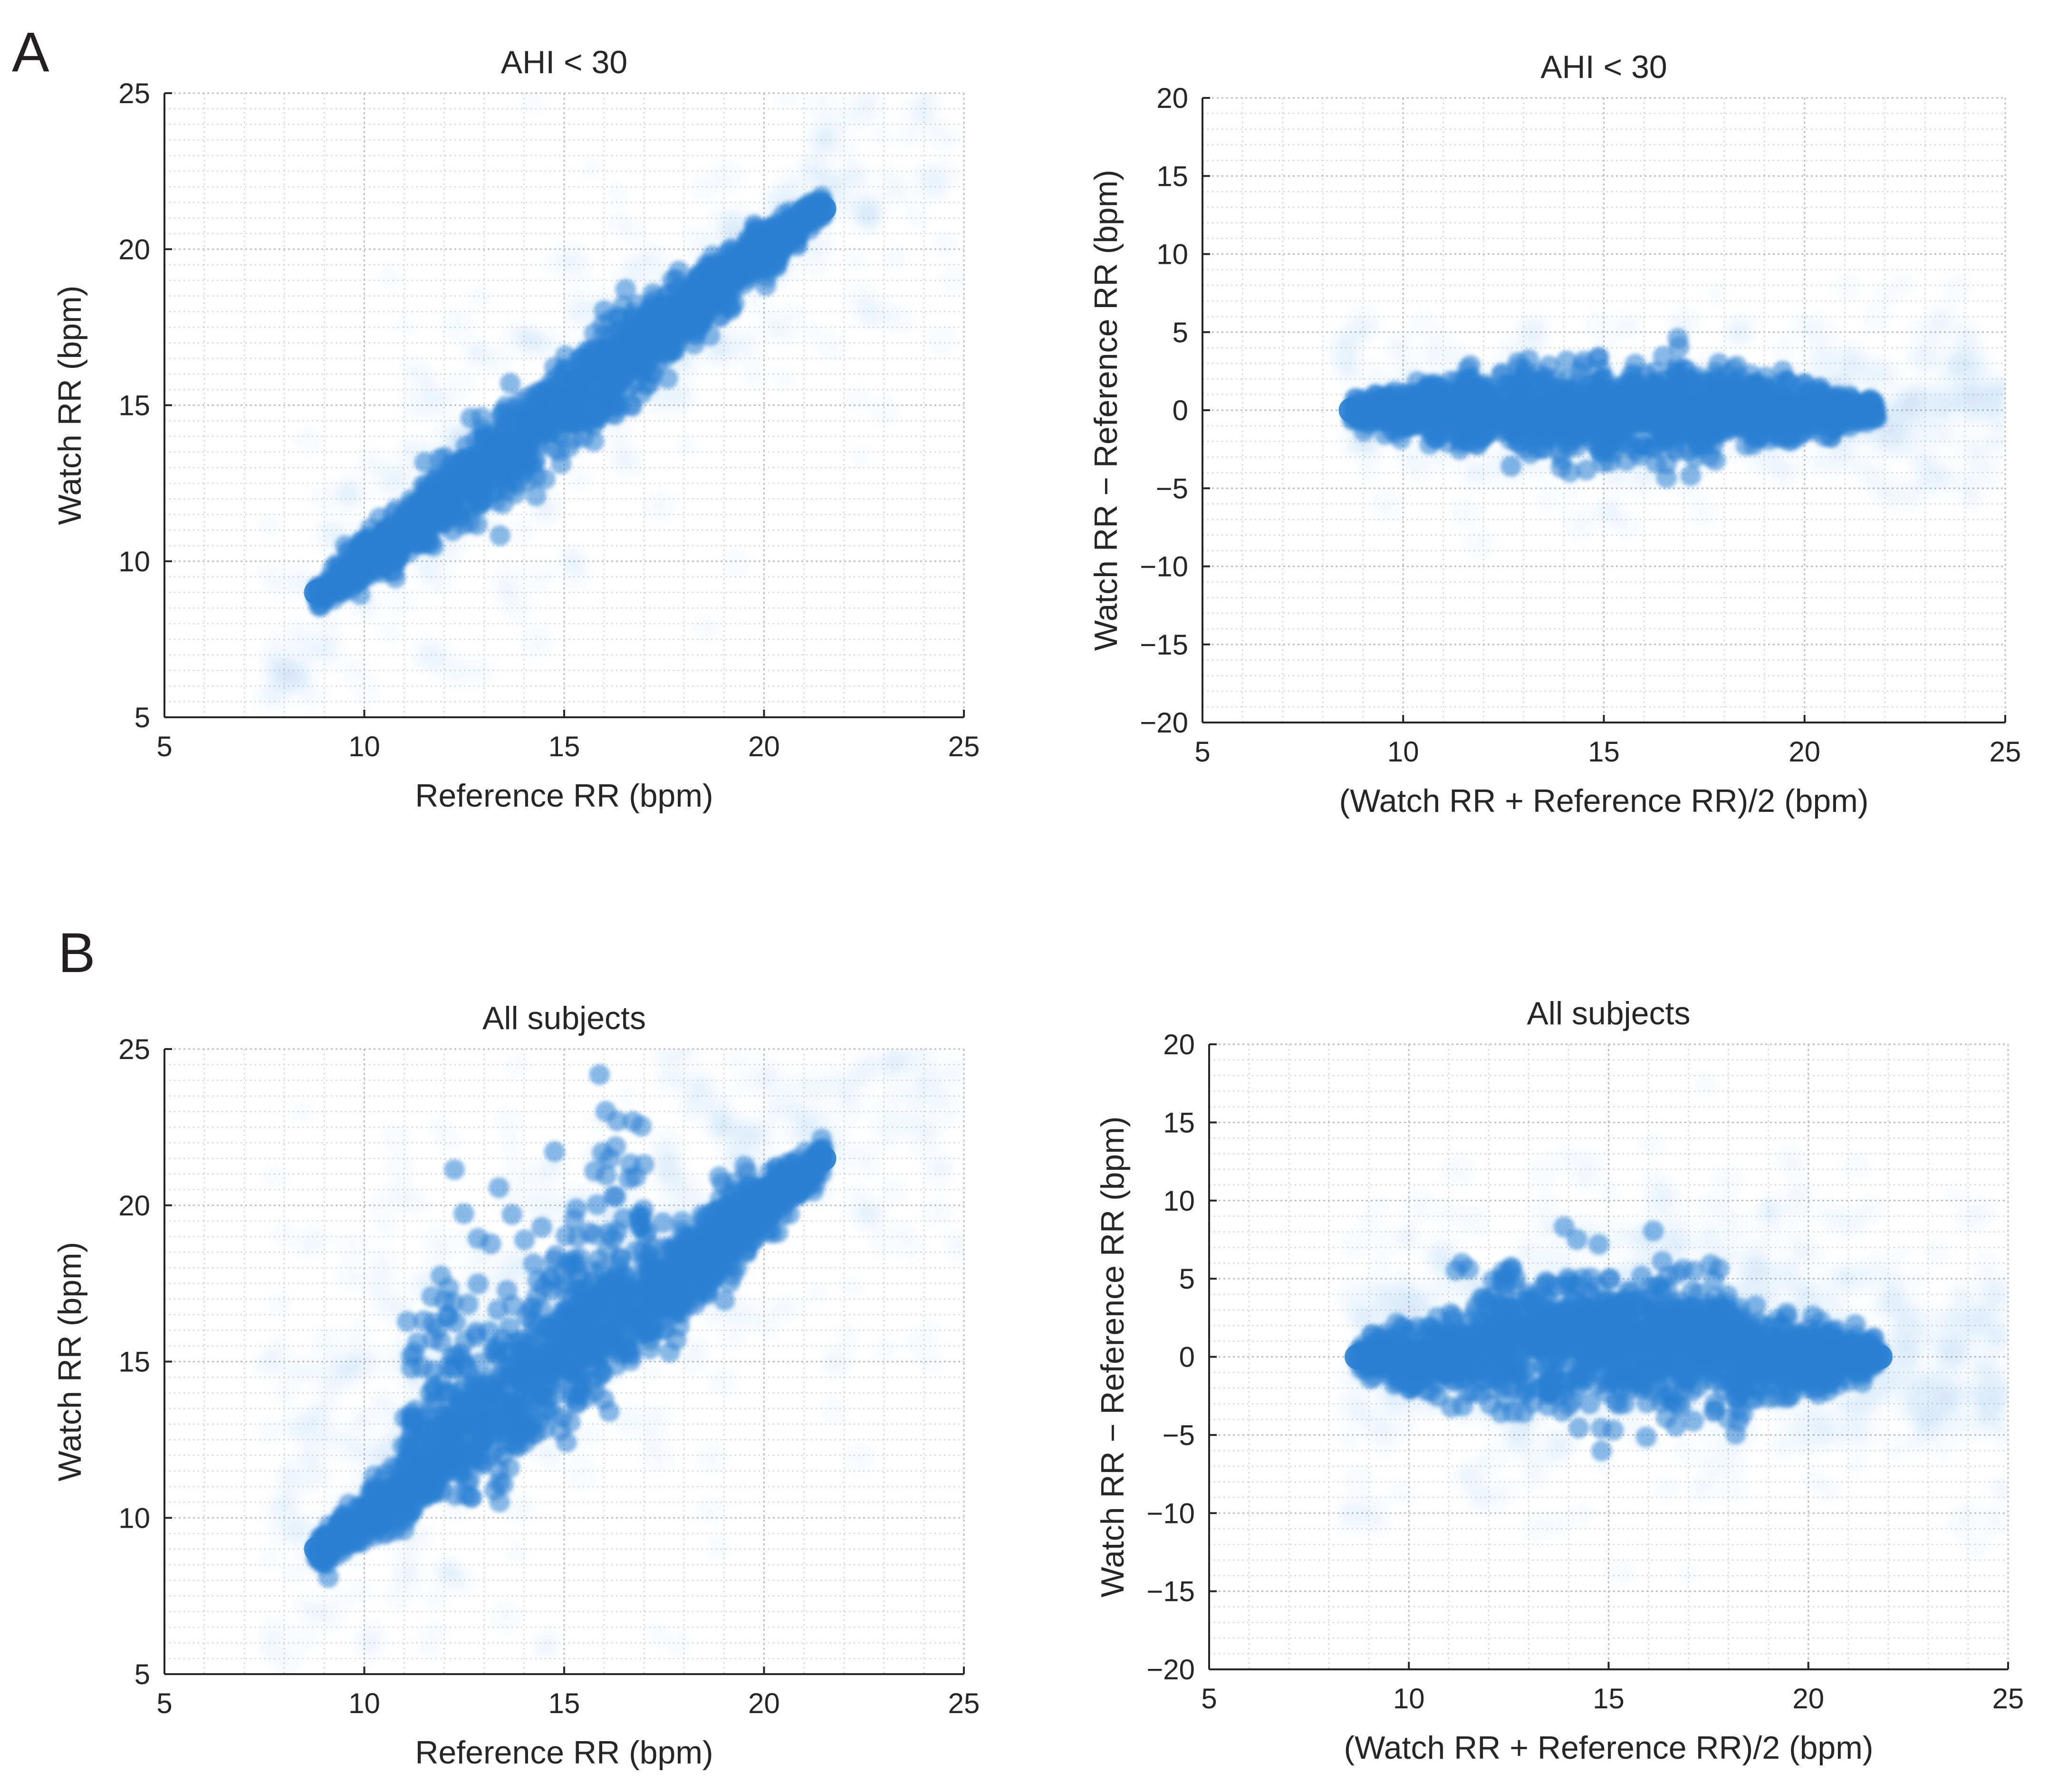 Image resolution: width=2048 pixels, height=1792 pixels. What do you see at coordinates (134, 93) in the screenshot?
I see `chart-A-left-y-tick-label: 25` at bounding box center [134, 93].